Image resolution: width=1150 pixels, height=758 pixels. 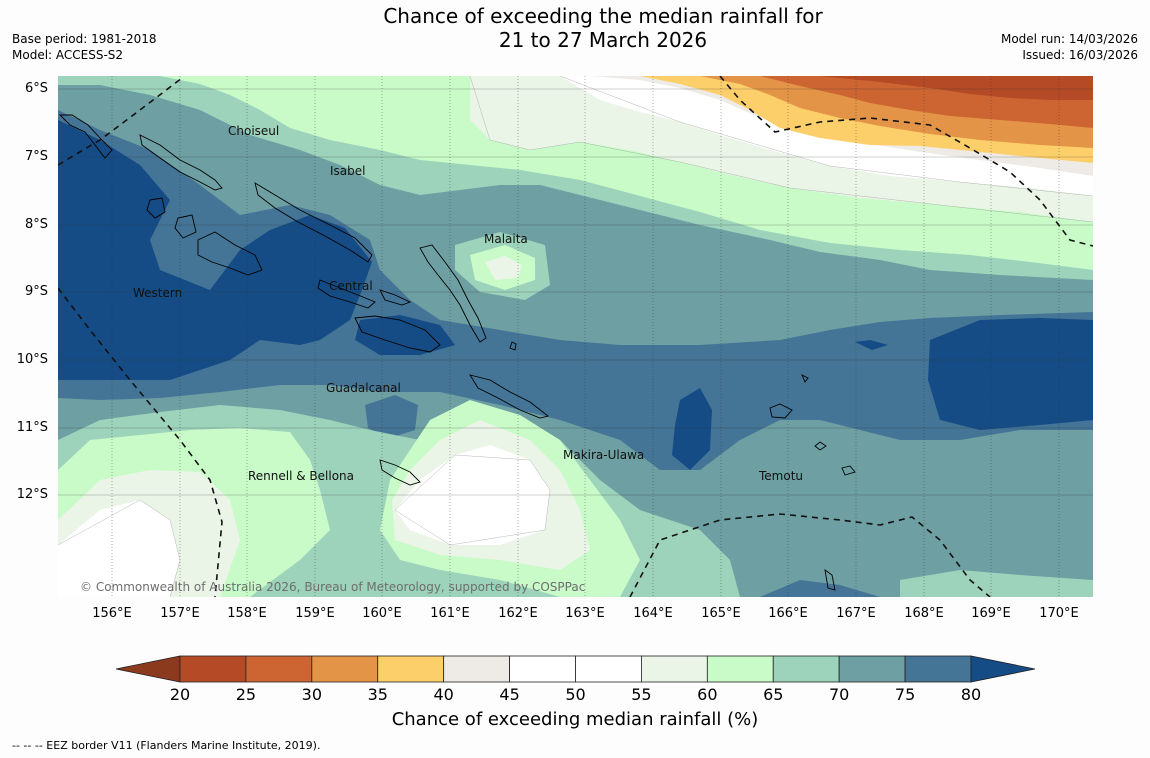 What do you see at coordinates (1010, 374) in the screenshot?
I see `band-80-east` at bounding box center [1010, 374].